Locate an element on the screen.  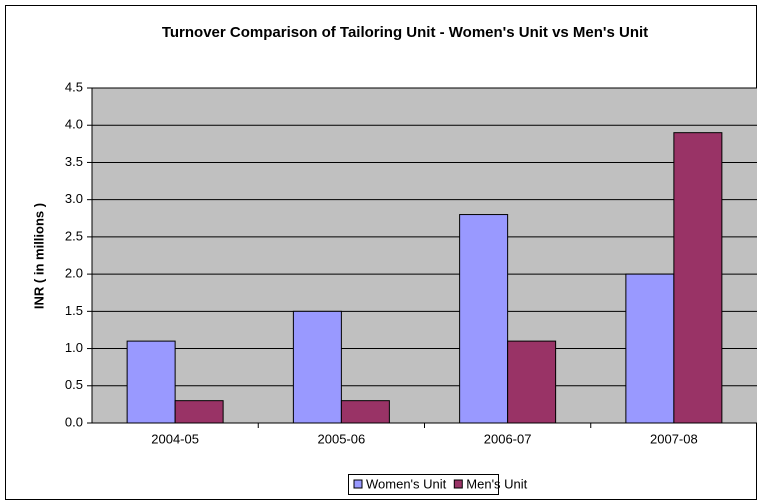
y-axis-label: INR ( in millions ) is located at coordinates (38, 256).